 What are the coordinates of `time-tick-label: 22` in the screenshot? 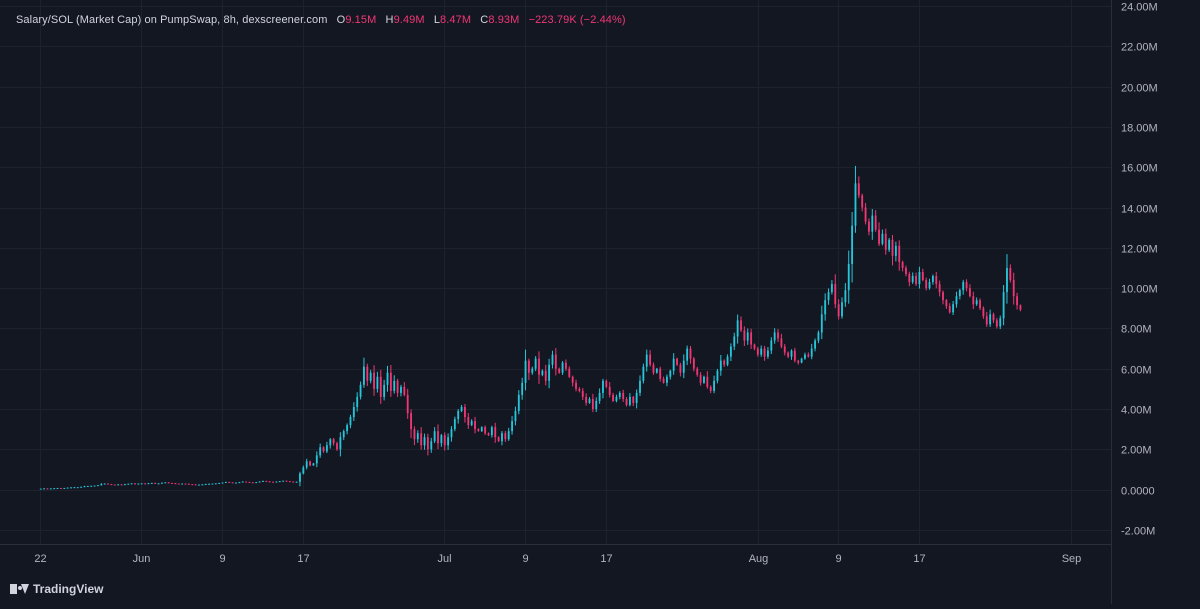 It's located at (40, 559).